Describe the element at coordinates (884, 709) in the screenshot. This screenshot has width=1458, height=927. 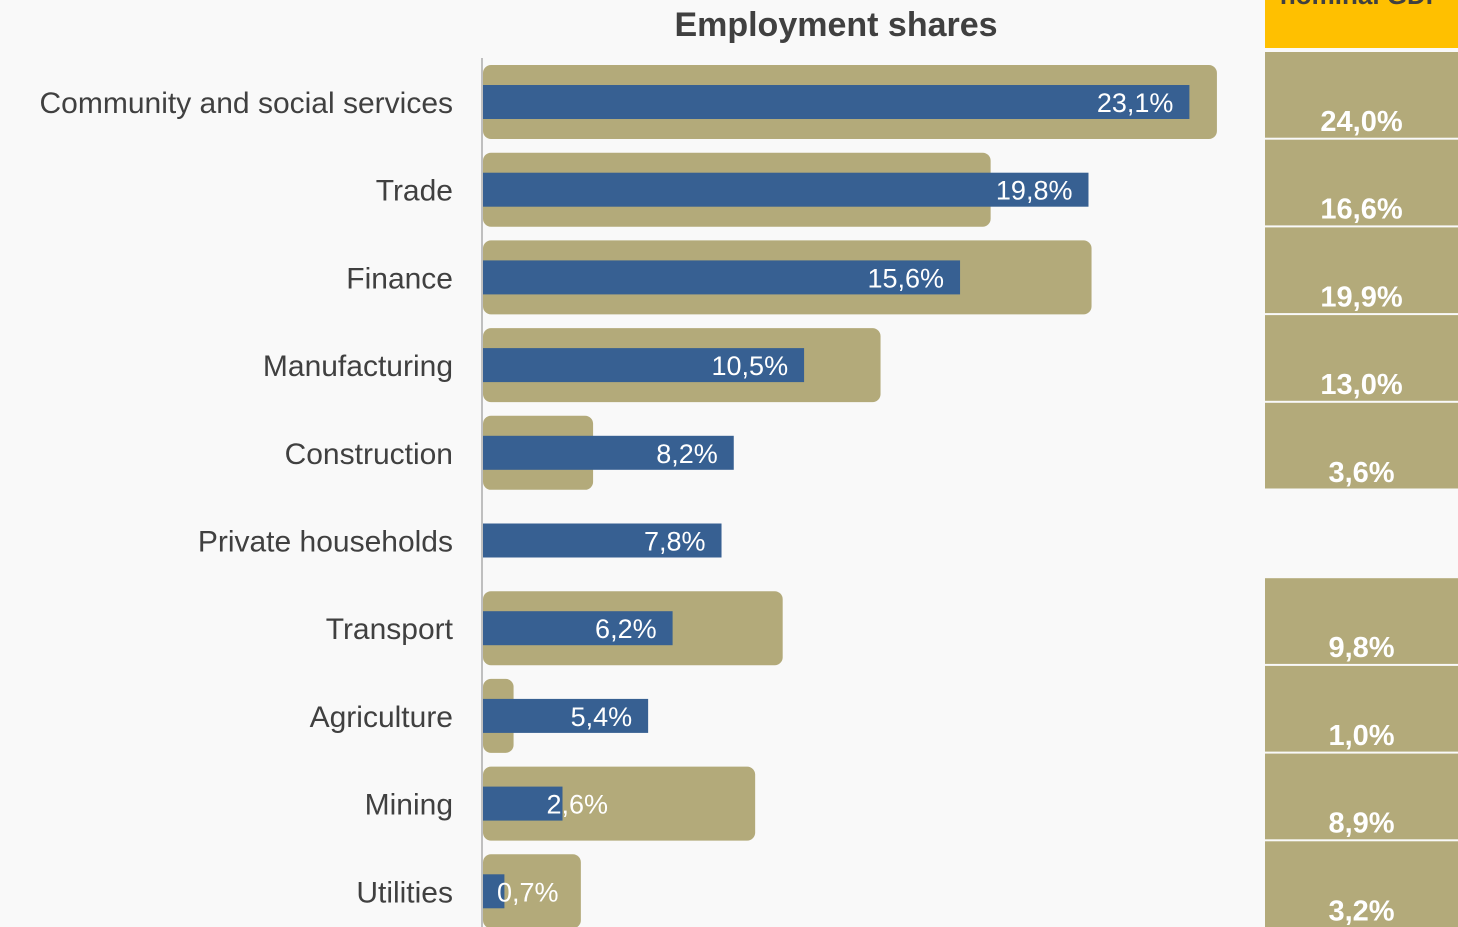
I see `chart-row: Agriculture 1,0% 5,4%` at that location.